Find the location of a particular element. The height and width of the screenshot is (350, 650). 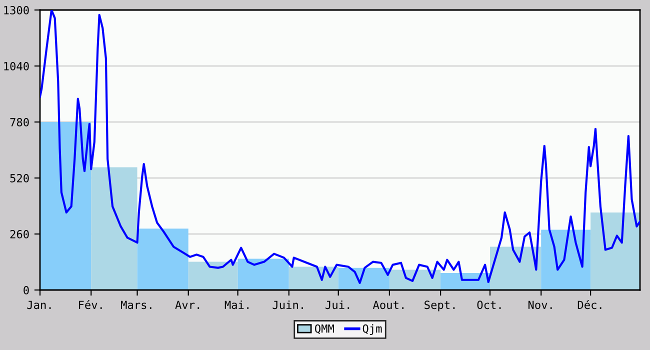

x-tick-label: Oct. is located at coordinates (489, 305).